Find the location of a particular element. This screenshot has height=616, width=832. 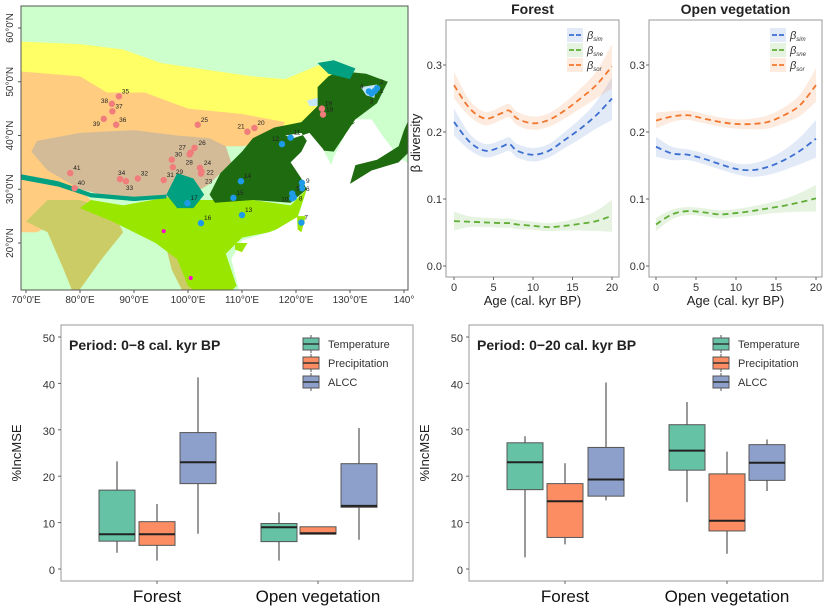

legend-label: βsim is located at coordinates (594, 36).